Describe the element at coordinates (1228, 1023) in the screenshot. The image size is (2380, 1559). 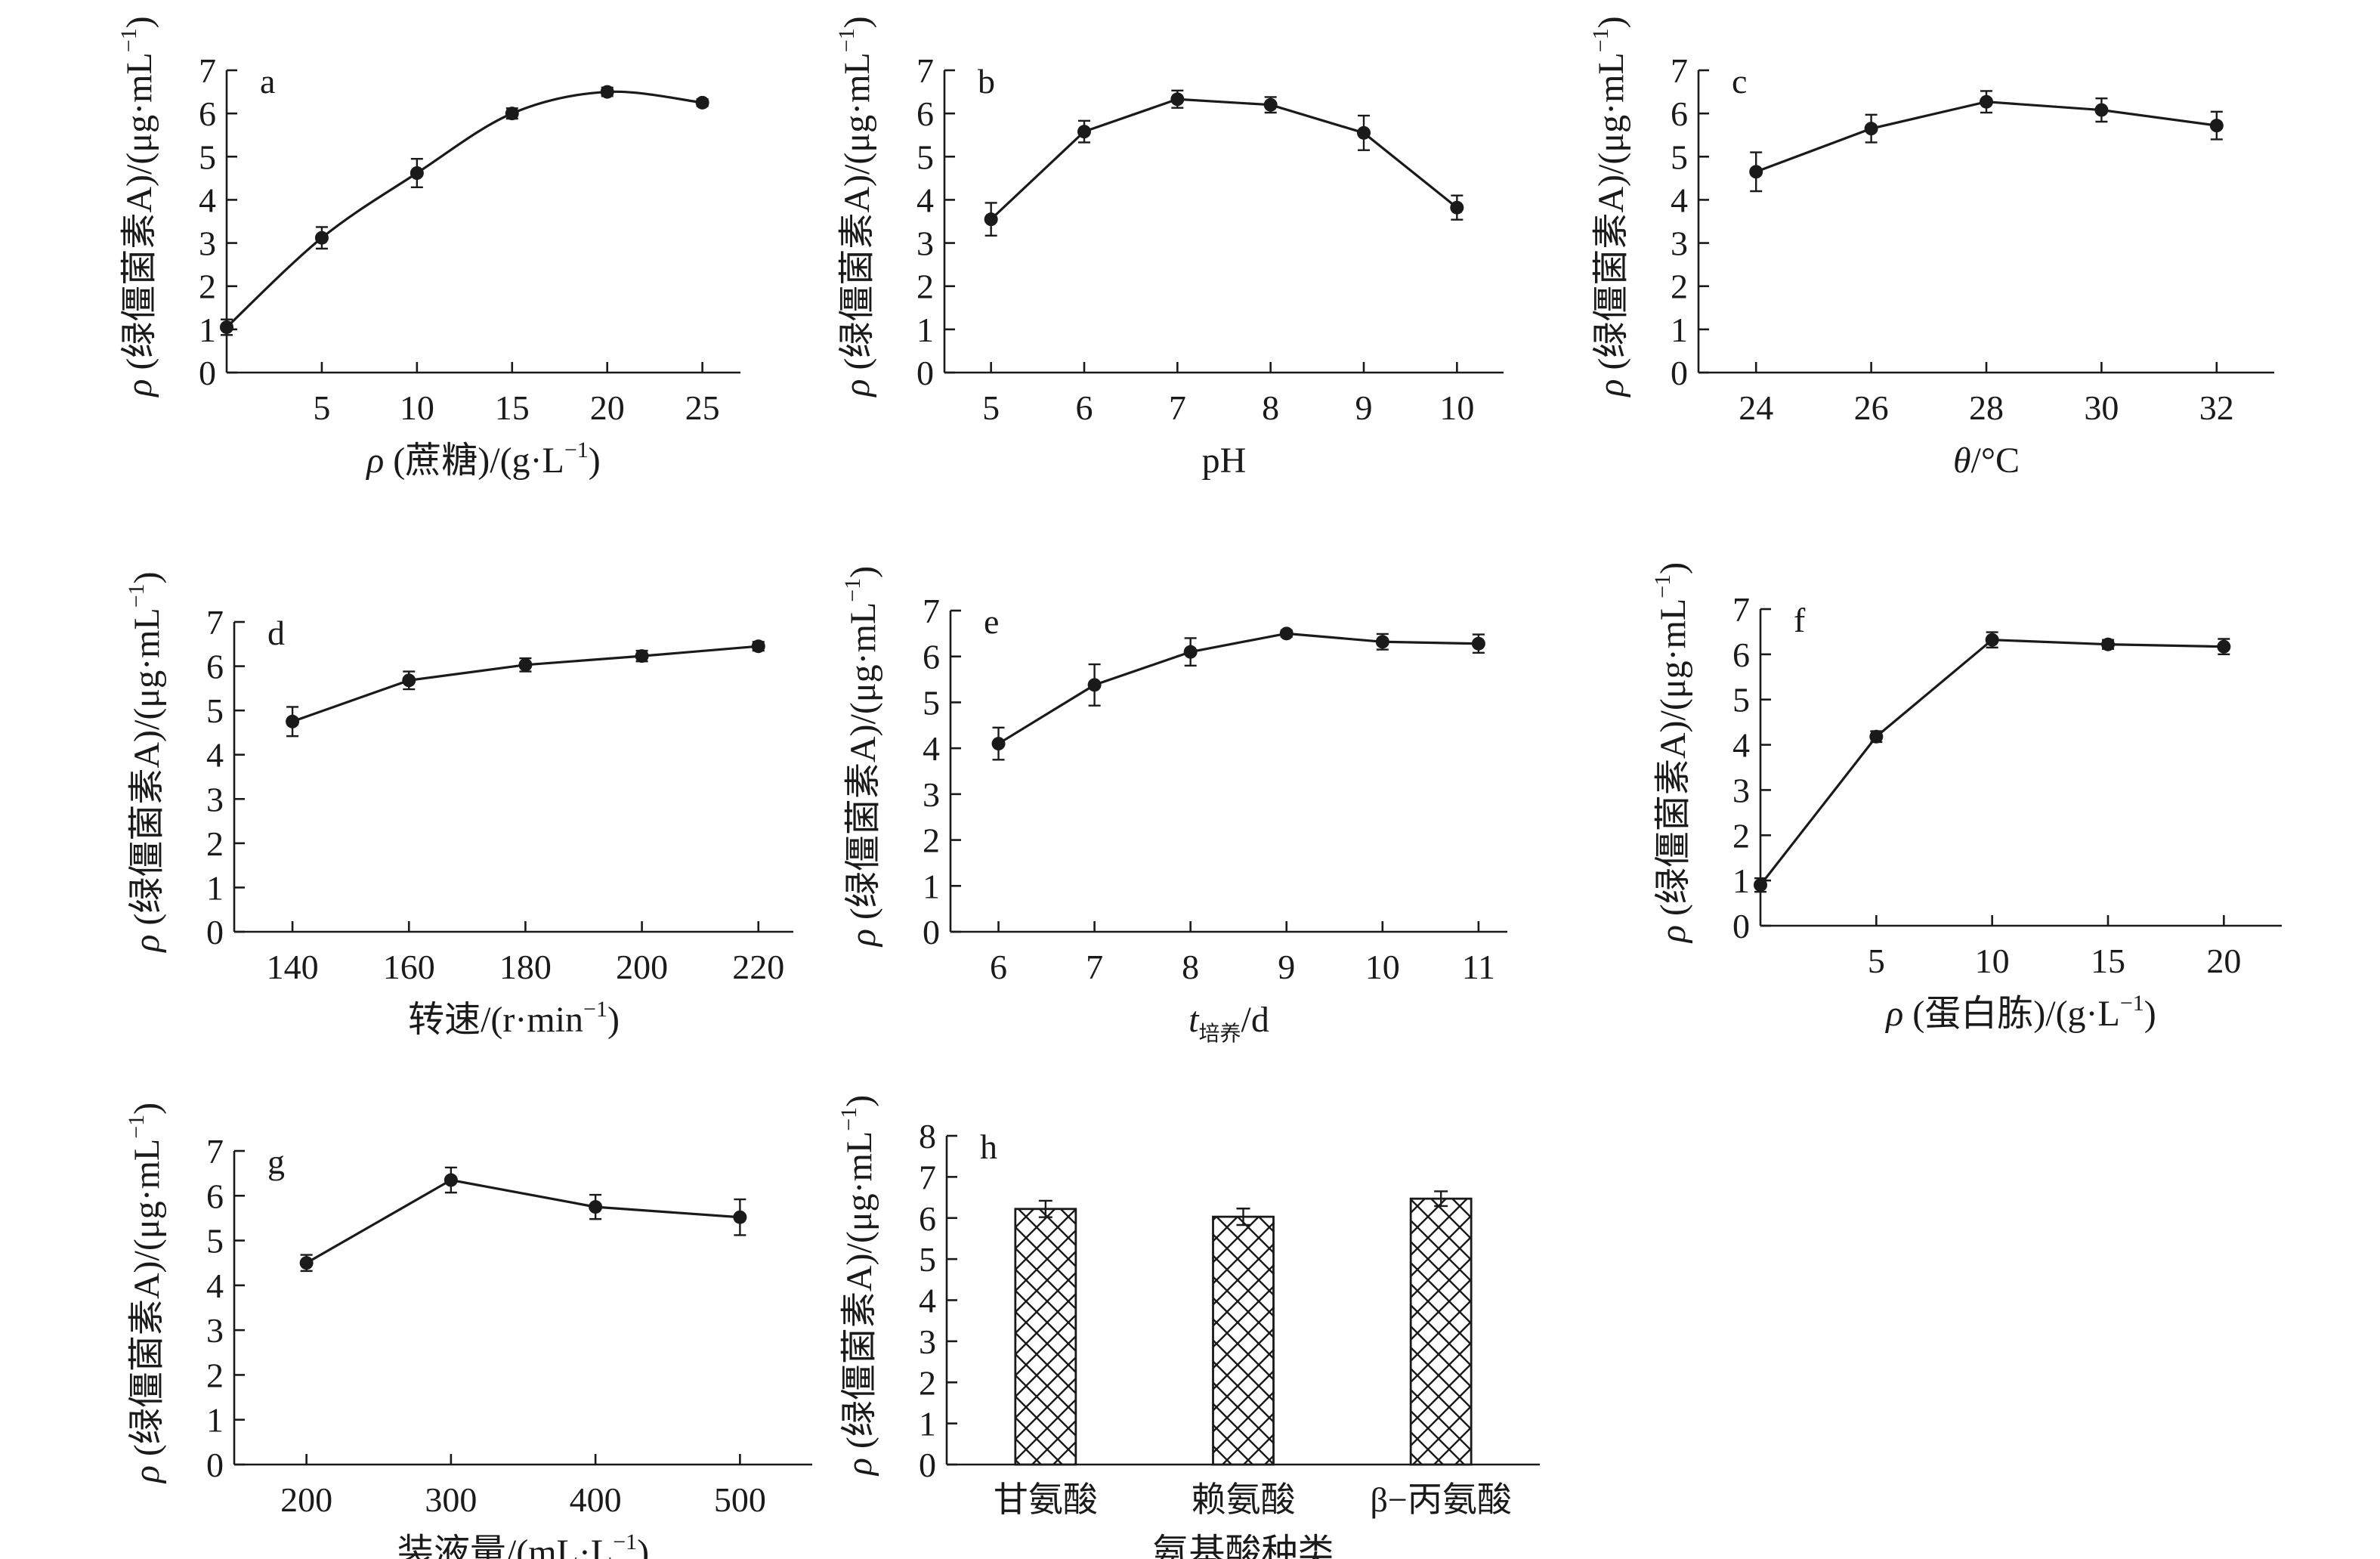
I see `x-axis-title: t培养/d` at that location.